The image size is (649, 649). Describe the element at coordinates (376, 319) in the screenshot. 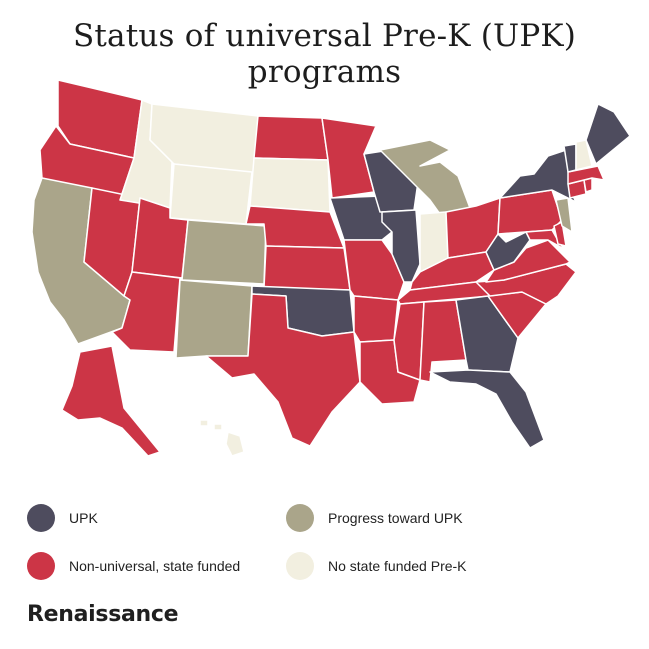

I see `state-ar` at that location.